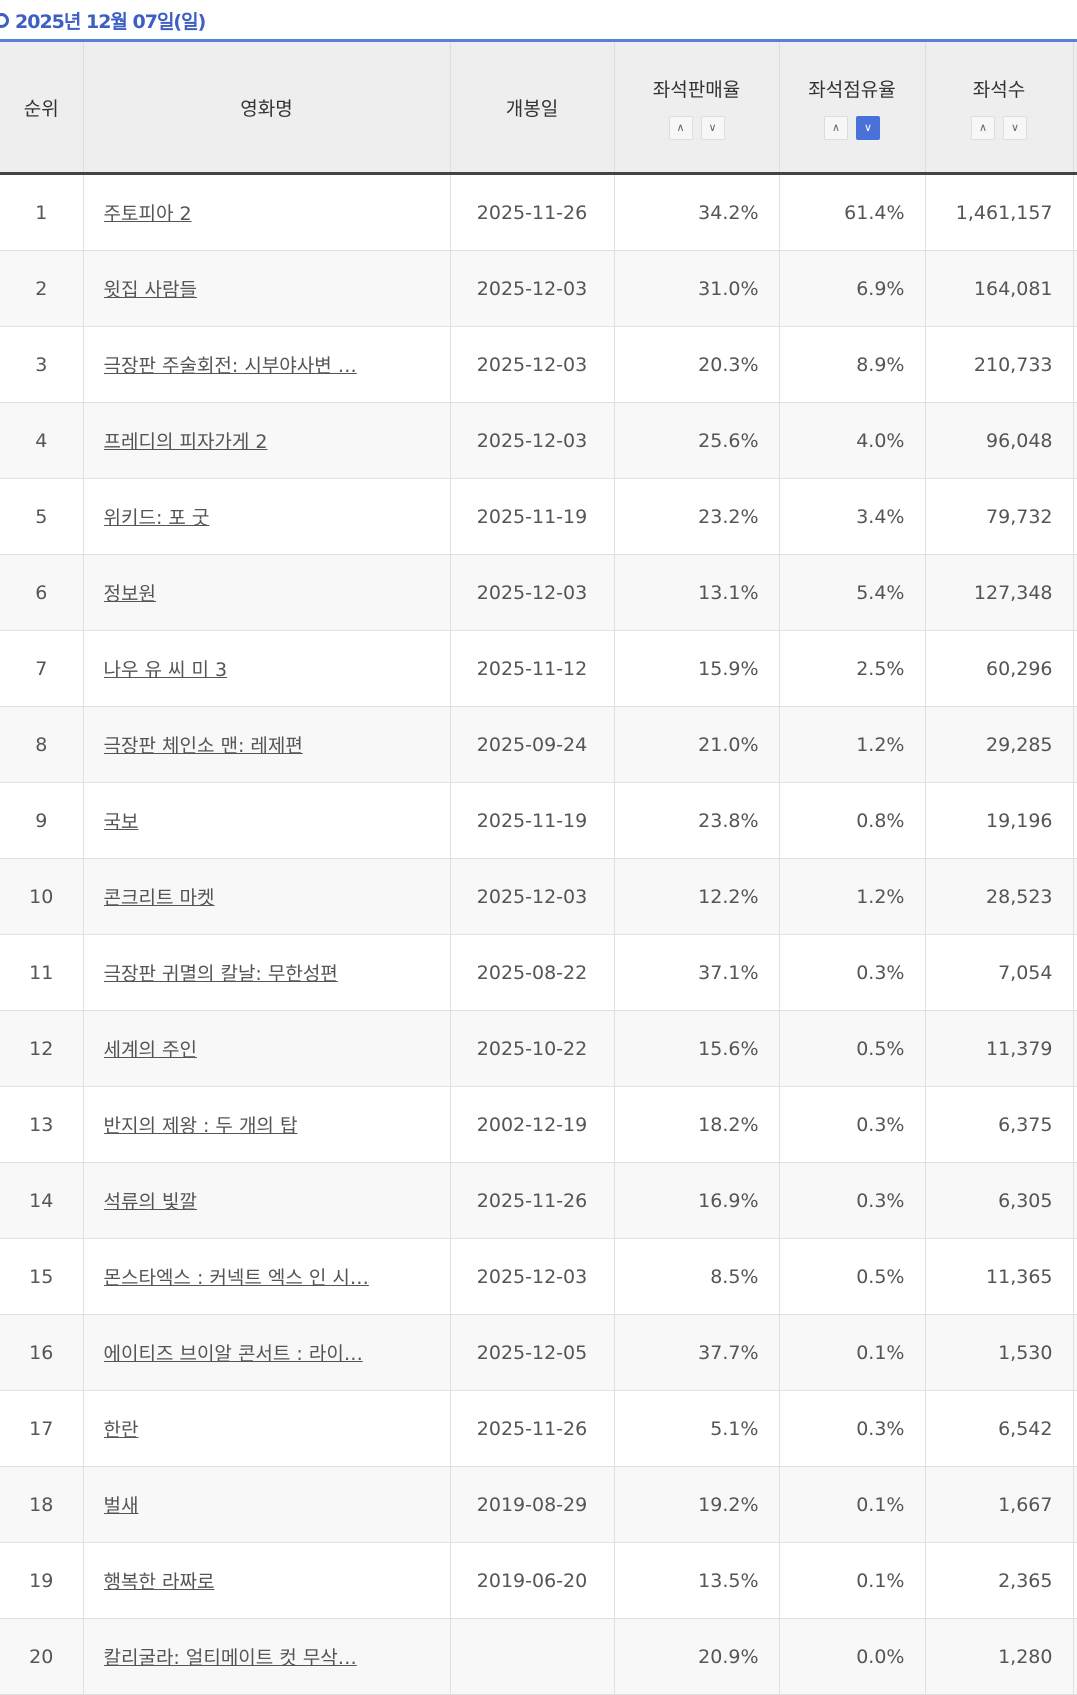 The image size is (1077, 1695). I want to click on seats-cell: 1,461,157, so click(999, 212).